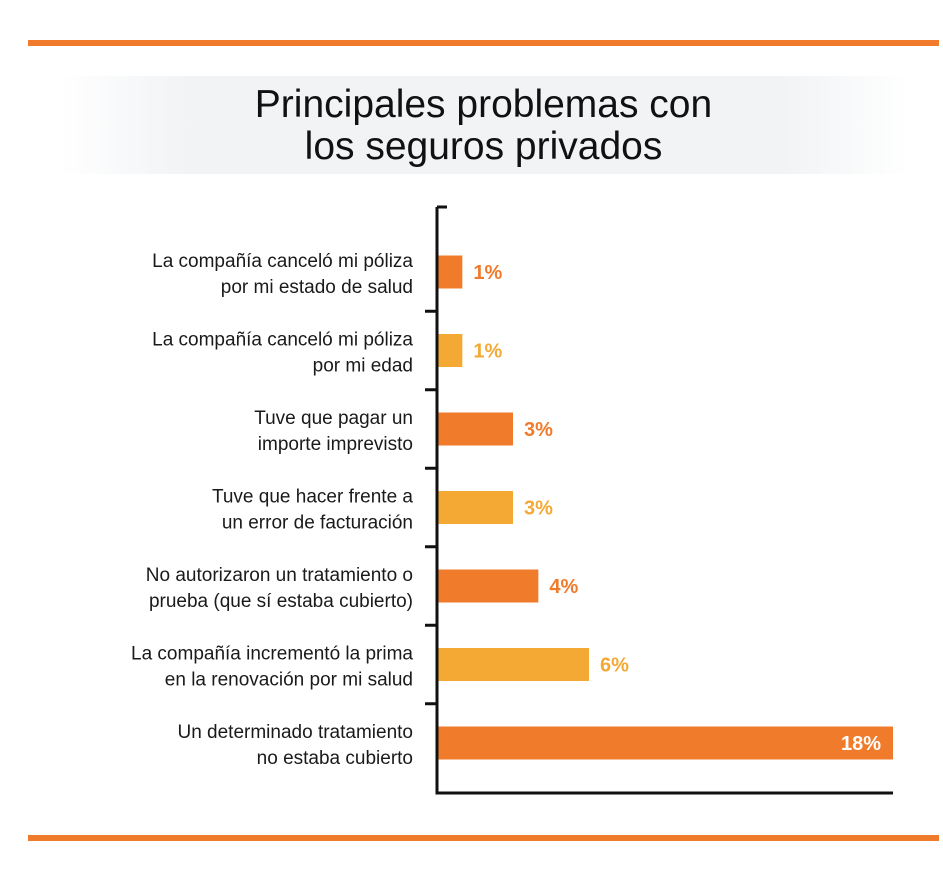  I want to click on bar-value-label: 4%, so click(563, 587).